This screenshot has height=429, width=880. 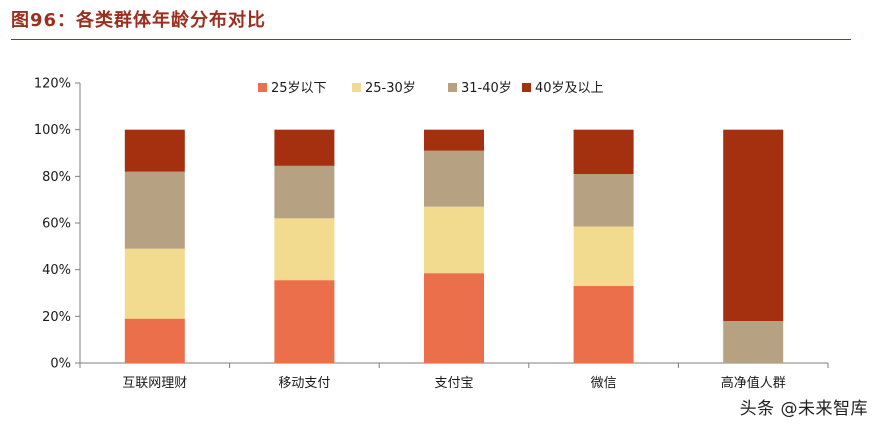 I want to click on legend-label: 25岁以下, so click(x=299, y=88).